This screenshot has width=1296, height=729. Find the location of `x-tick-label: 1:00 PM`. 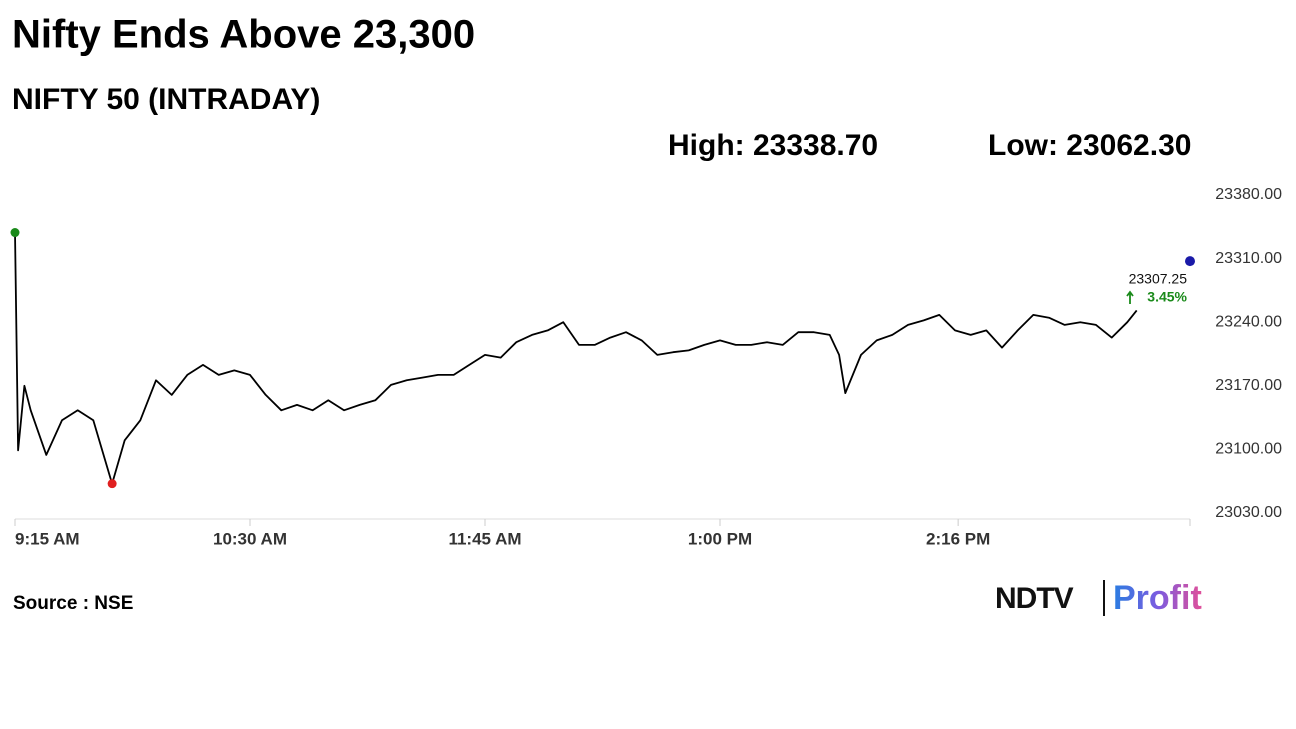

x-tick-label: 1:00 PM is located at coordinates (720, 538).